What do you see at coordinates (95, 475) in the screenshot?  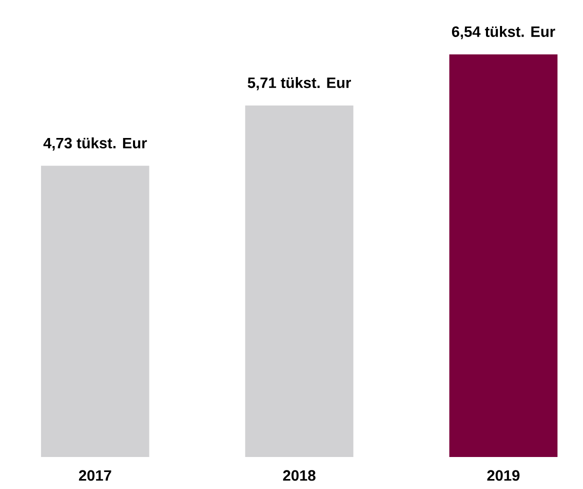 I see `x-tick-label: 2017` at bounding box center [95, 475].